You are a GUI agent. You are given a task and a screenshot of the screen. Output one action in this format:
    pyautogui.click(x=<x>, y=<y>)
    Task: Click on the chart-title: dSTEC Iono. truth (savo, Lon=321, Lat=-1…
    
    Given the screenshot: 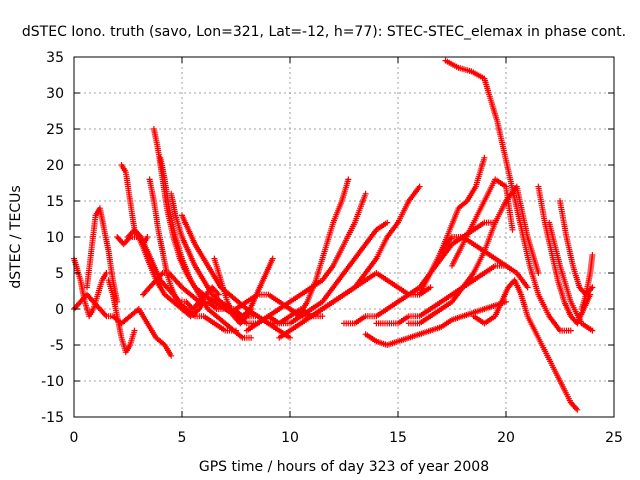 What is the action you would take?
    pyautogui.click(x=324, y=32)
    